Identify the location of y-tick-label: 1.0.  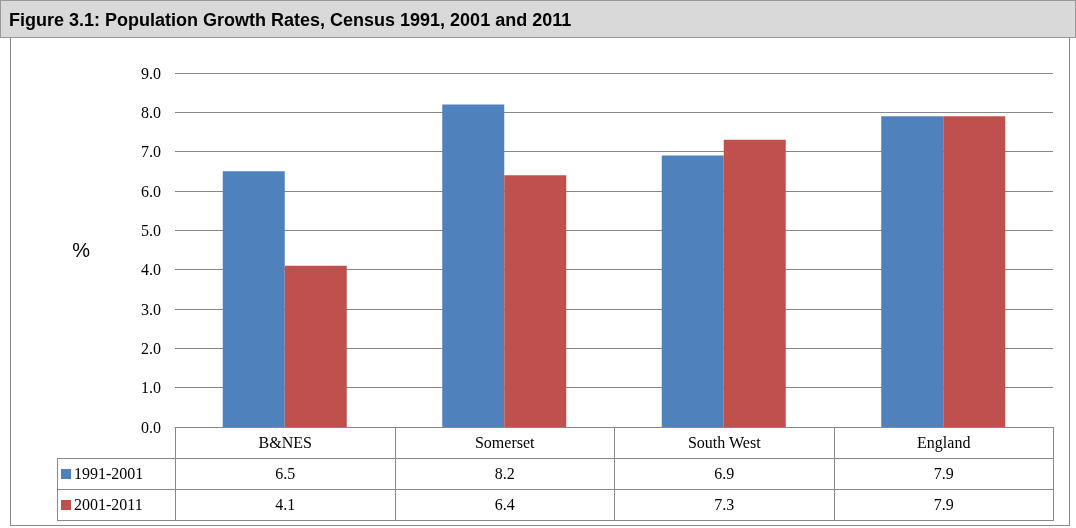
(151, 388).